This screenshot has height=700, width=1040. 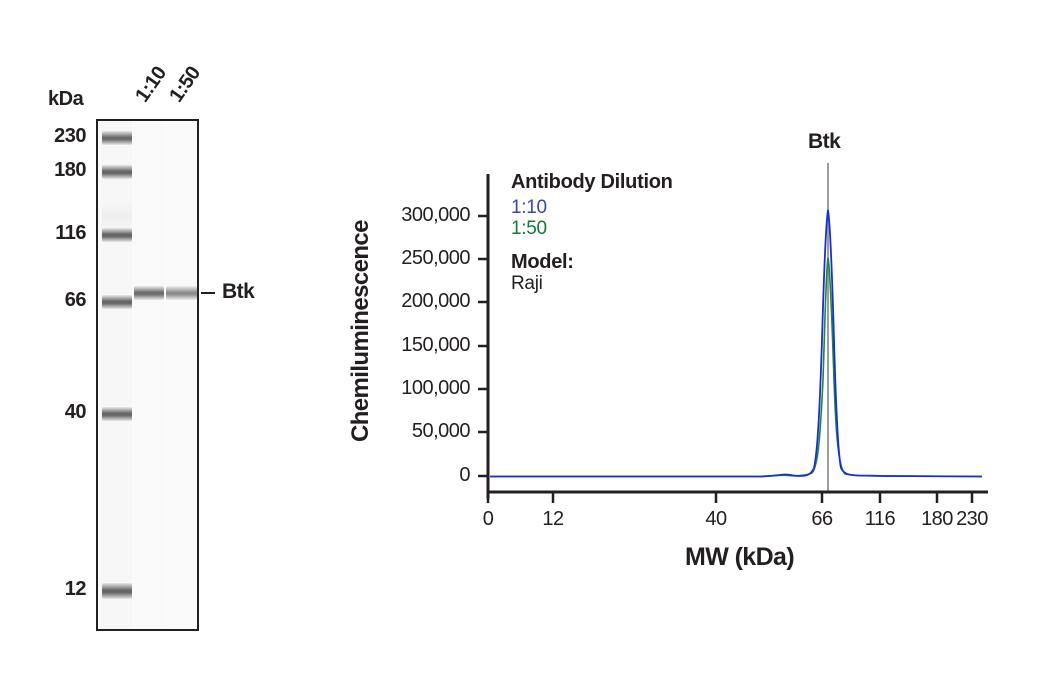 What do you see at coordinates (70, 136) in the screenshot?
I see `marker-label-230: 230` at bounding box center [70, 136].